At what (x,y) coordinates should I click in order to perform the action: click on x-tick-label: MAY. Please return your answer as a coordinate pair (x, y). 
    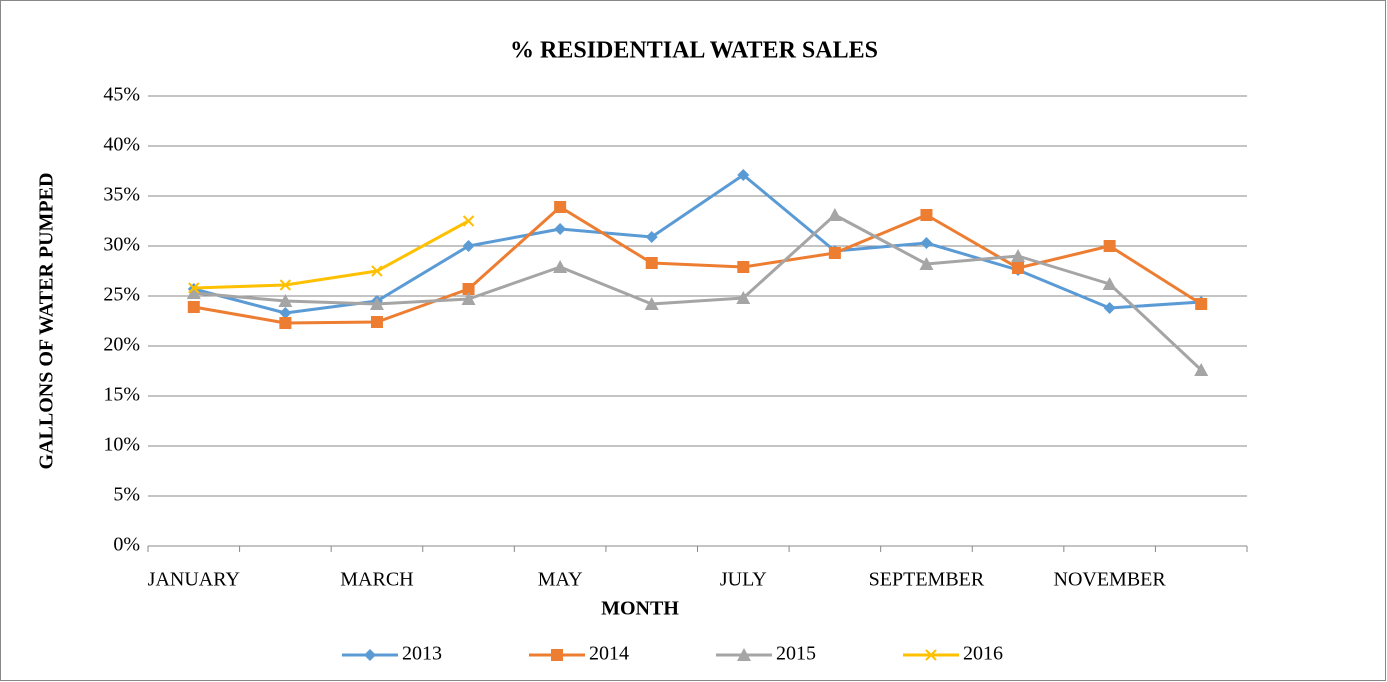
    Looking at the image, I should click on (560, 580).